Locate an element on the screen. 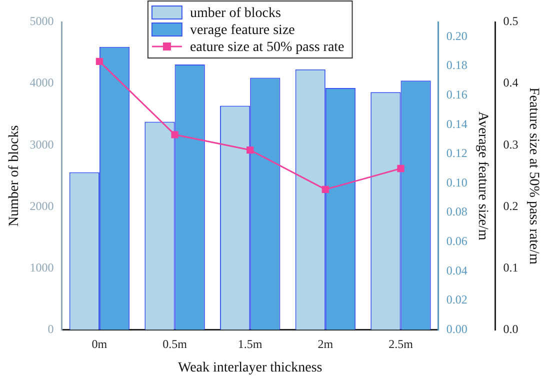 The width and height of the screenshot is (550, 380). legend-label: verage feature size is located at coordinates (242, 30).